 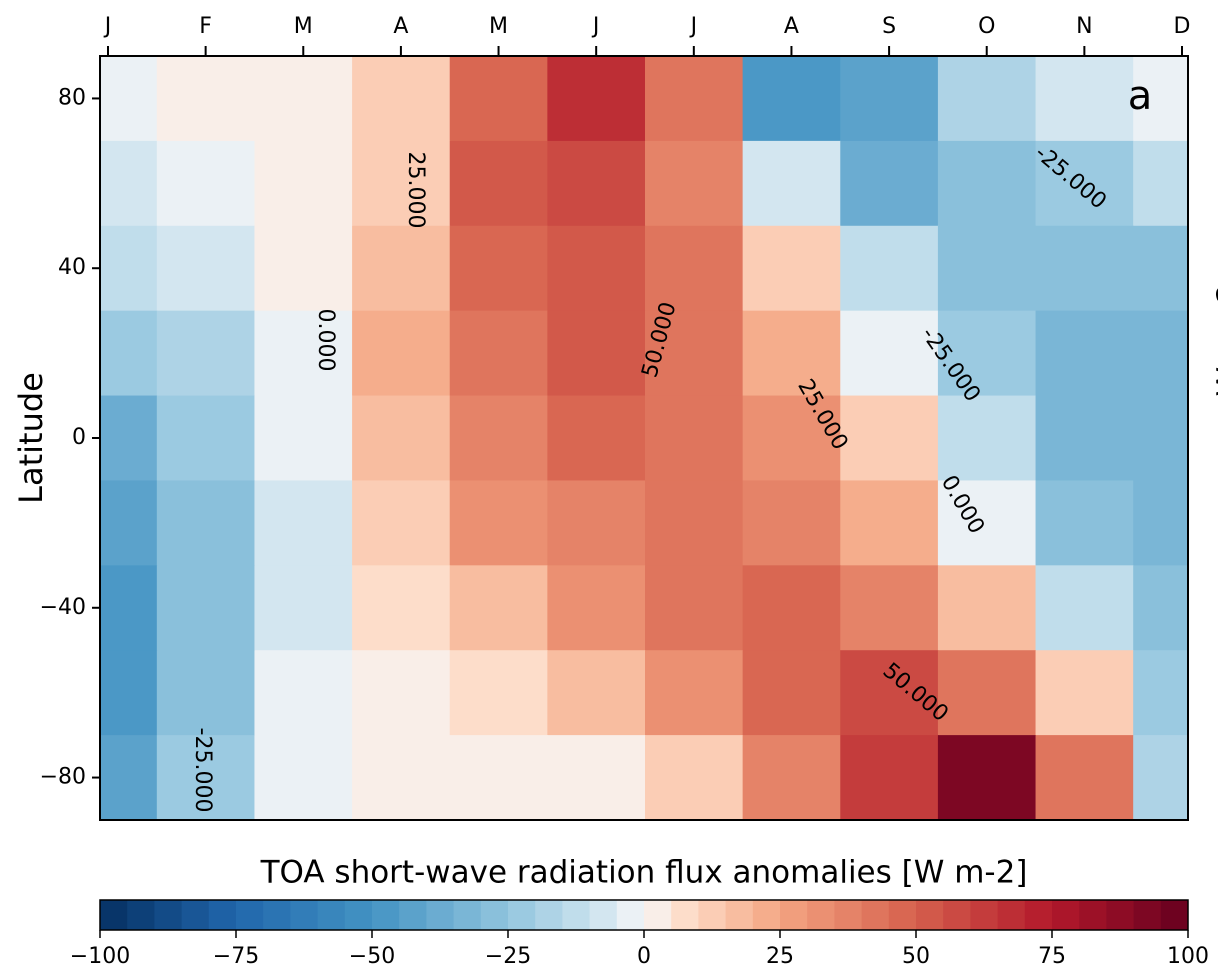 What do you see at coordinates (644, 956) in the screenshot?
I see `colorbar-tick-label: 0` at bounding box center [644, 956].